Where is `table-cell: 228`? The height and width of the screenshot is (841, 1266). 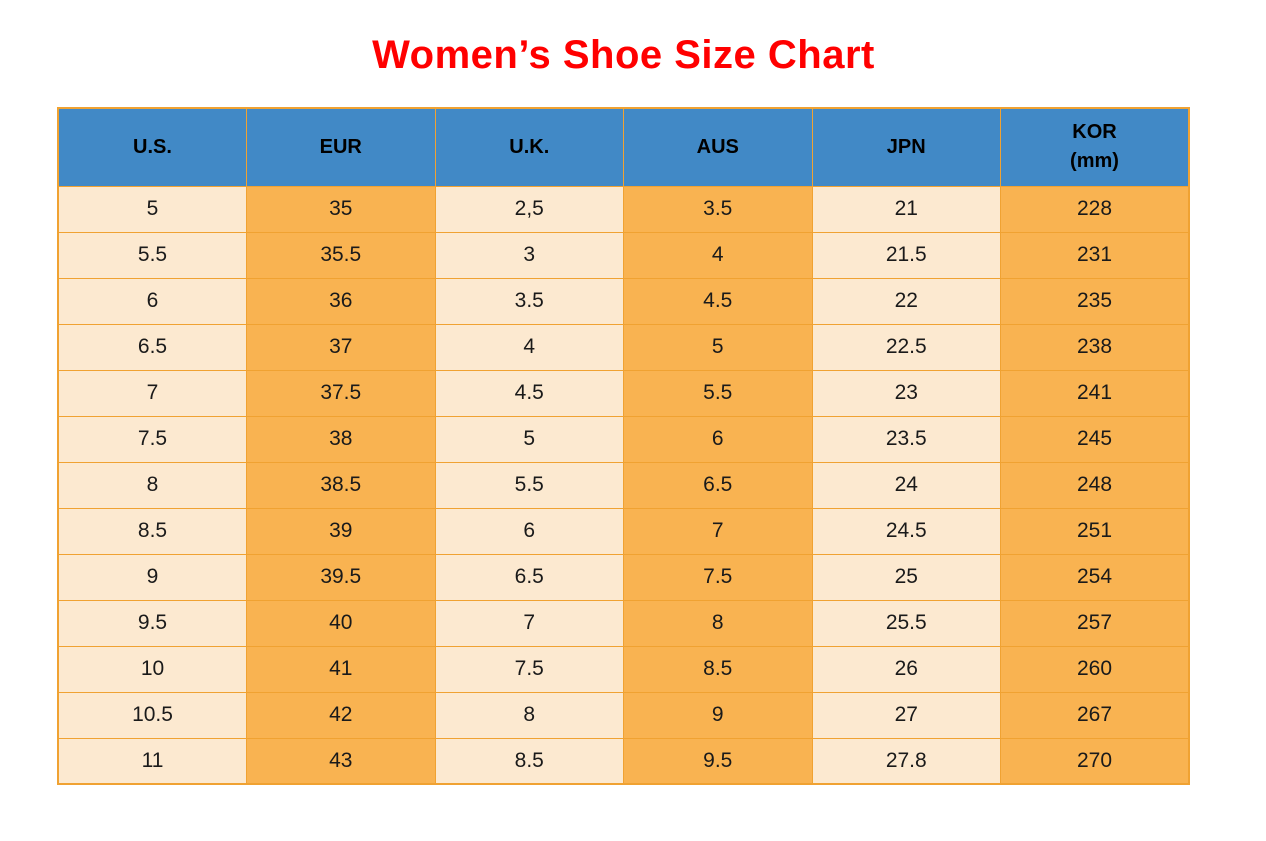 table-cell: 228 is located at coordinates (1095, 209).